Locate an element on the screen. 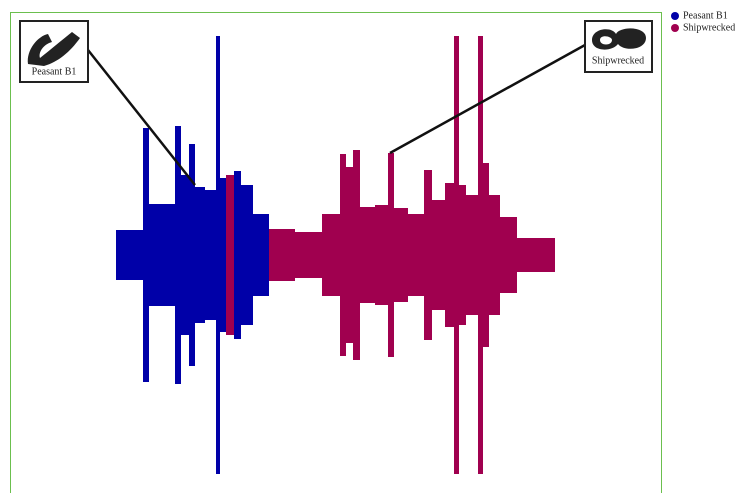 This screenshot has width=735, height=493. annotation: Peasant B1 is located at coordinates (54, 51).